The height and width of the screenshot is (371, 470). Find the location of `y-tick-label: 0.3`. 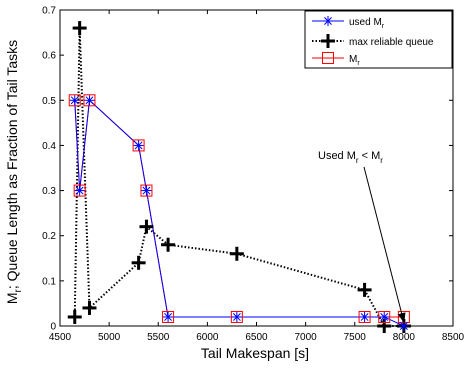

y-tick-label: 0.3 is located at coordinates (49, 191).